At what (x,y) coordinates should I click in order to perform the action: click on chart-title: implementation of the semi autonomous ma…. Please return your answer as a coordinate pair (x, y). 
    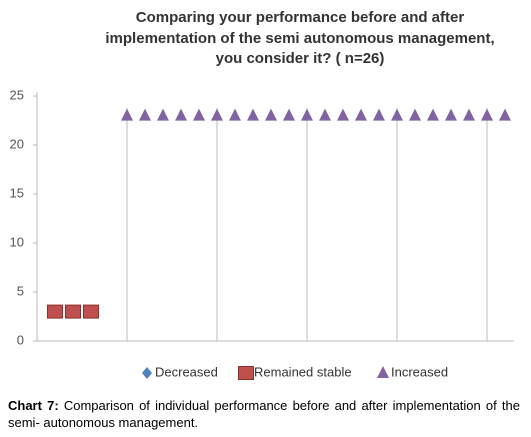
    Looking at the image, I should click on (299, 38).